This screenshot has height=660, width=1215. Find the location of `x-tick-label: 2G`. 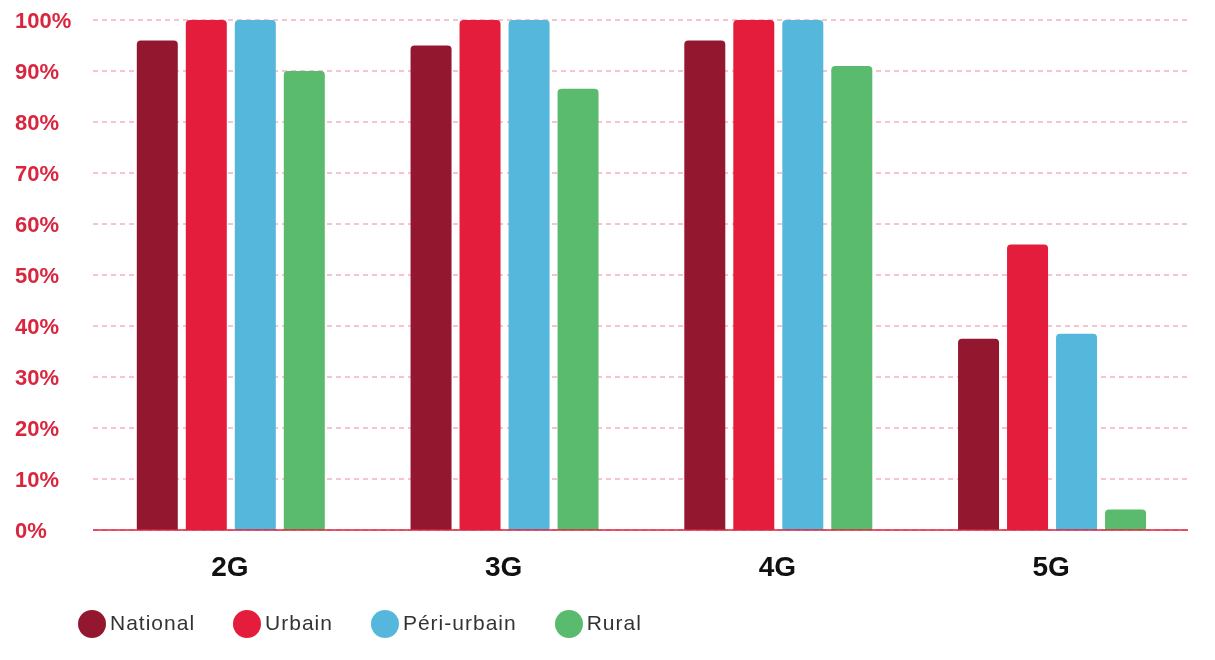

x-tick-label: 2G is located at coordinates (230, 566).